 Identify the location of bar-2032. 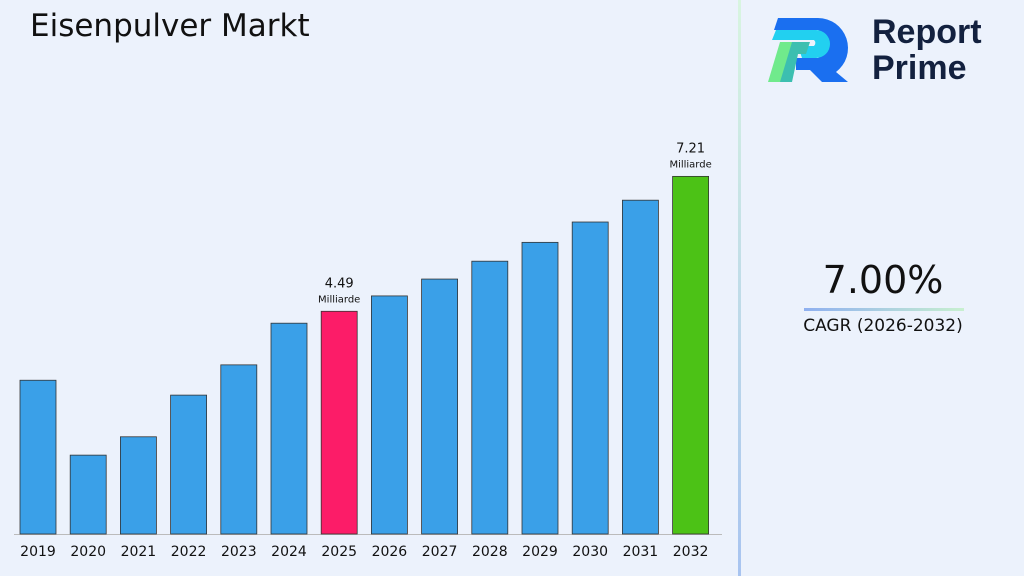
(690, 355).